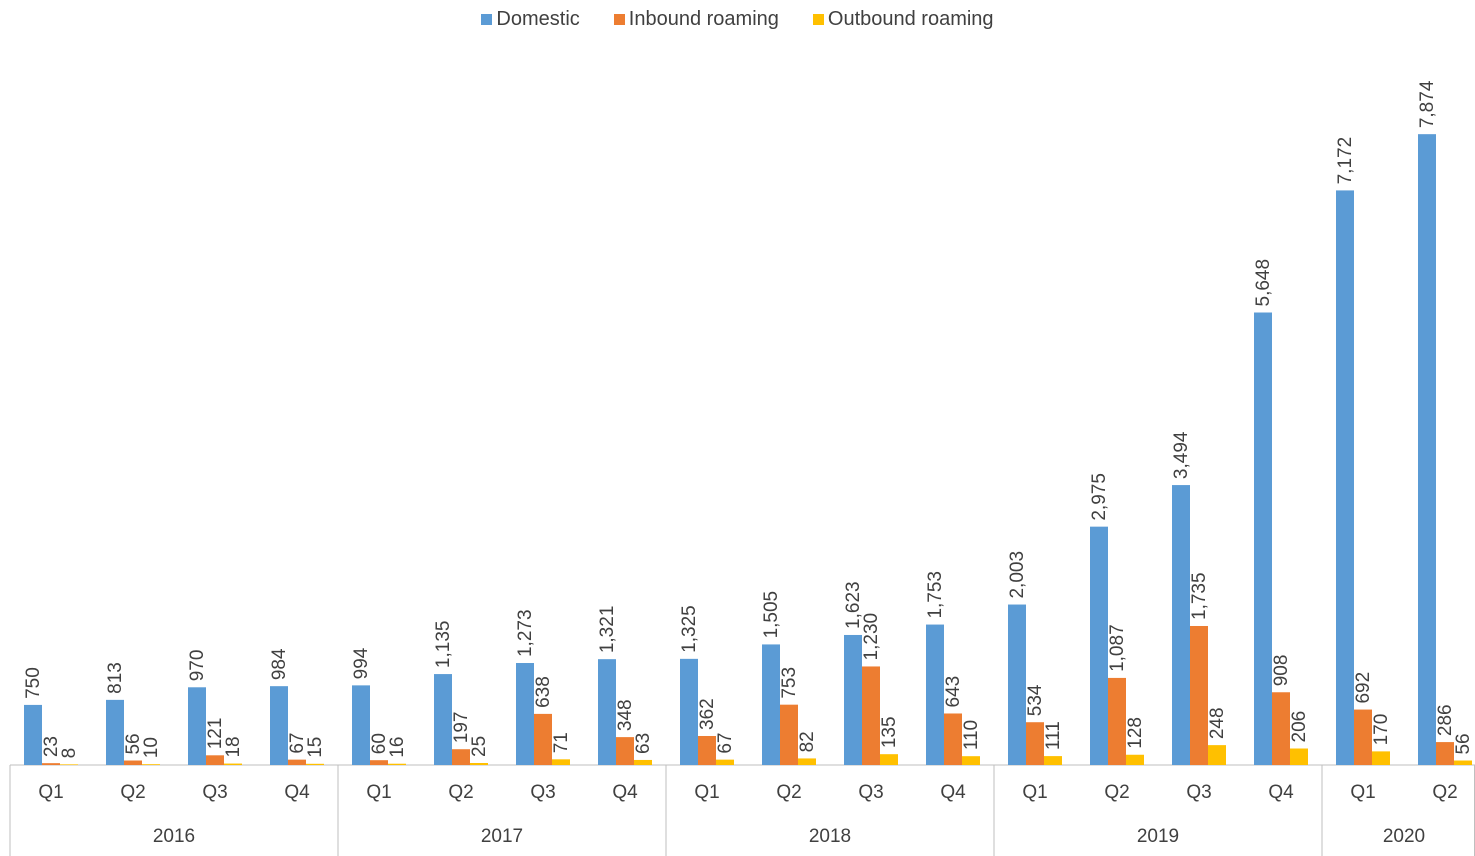 The image size is (1475, 856). Describe the element at coordinates (1117, 648) in the screenshot. I see `data-label: 1,087` at that location.